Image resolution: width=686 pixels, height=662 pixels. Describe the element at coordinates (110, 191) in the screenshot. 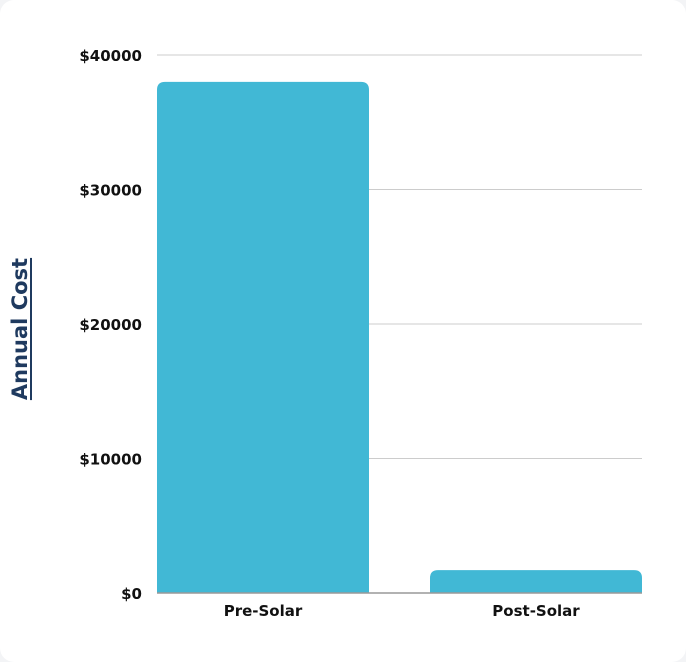

I see `y-tick-label: $30000` at that location.